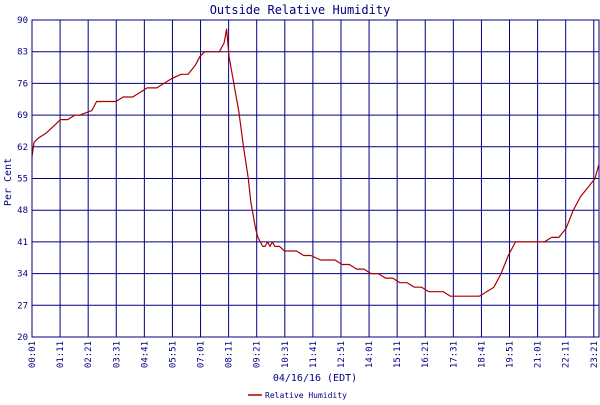 The width and height of the screenshot is (600, 405). Describe the element at coordinates (22, 84) in the screenshot. I see `y-tick-label: 76` at that location.